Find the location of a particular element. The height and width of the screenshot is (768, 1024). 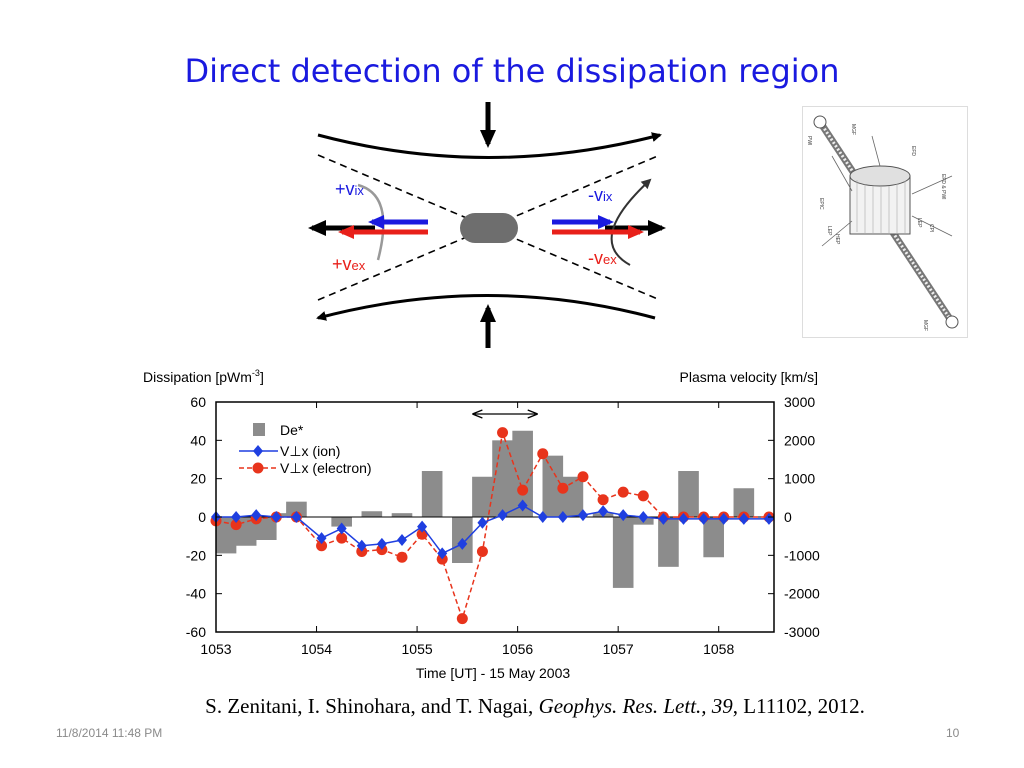

y-axis-label-left: Dissipation [pWm-3] is located at coordinates (203, 376).